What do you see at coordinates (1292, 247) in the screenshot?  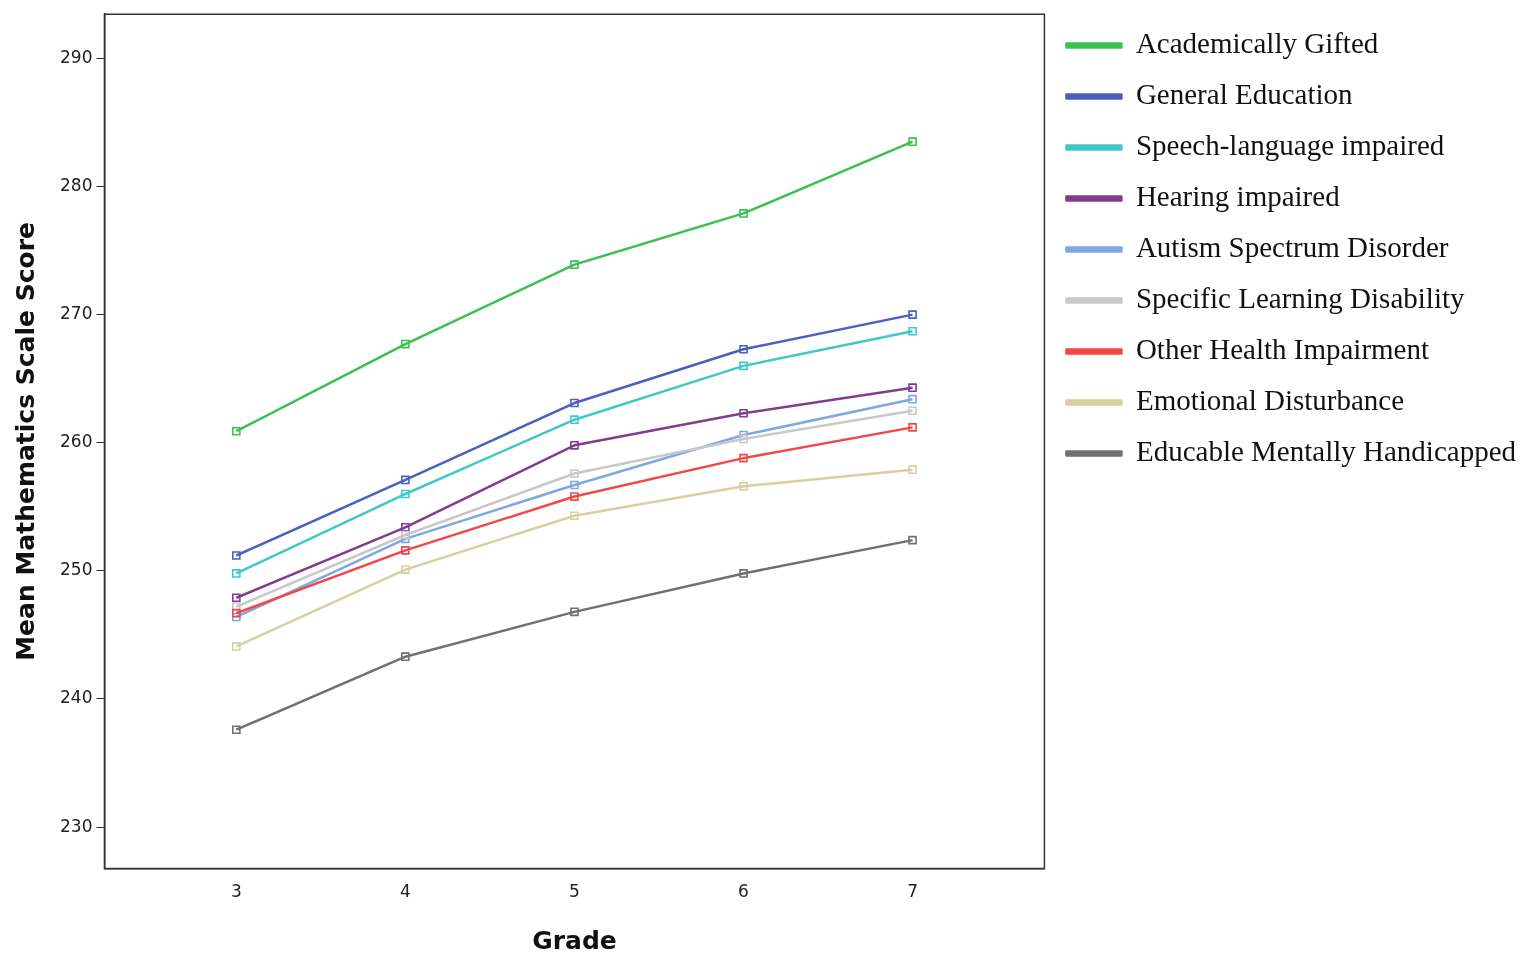 I see `legend-label: Autism Spectrum Disorder` at bounding box center [1292, 247].